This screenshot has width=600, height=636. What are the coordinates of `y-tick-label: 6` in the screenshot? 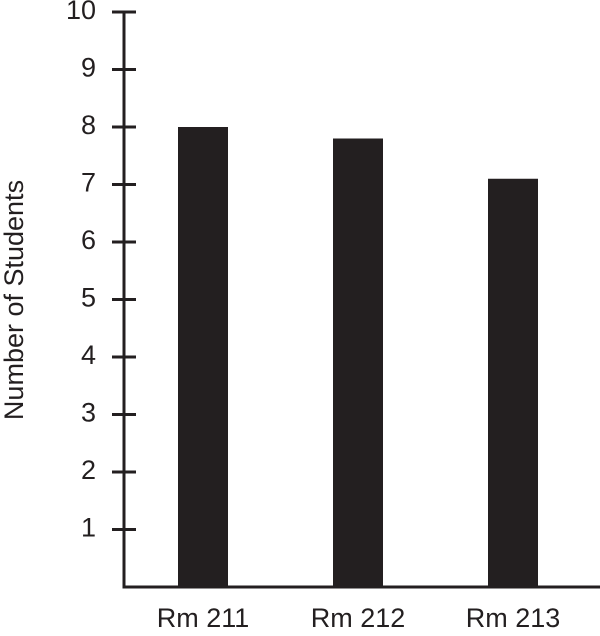 It's located at (88, 240).